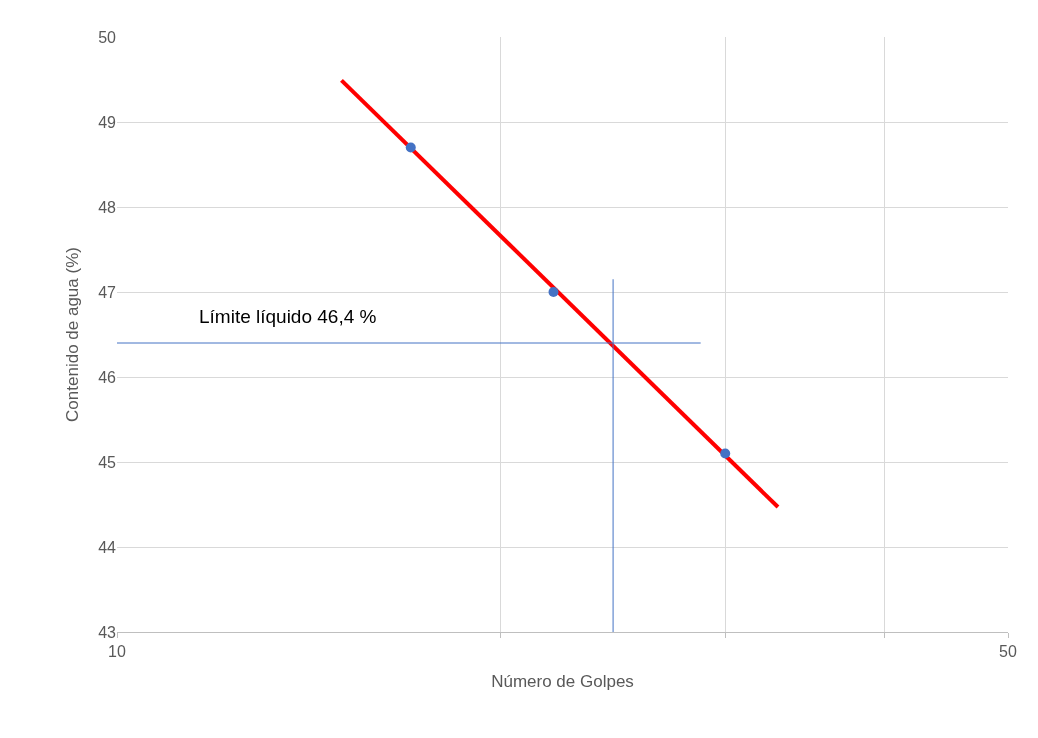 The width and height of the screenshot is (1038, 738). I want to click on annotation: Límite líquido 46,4 %, so click(288, 316).